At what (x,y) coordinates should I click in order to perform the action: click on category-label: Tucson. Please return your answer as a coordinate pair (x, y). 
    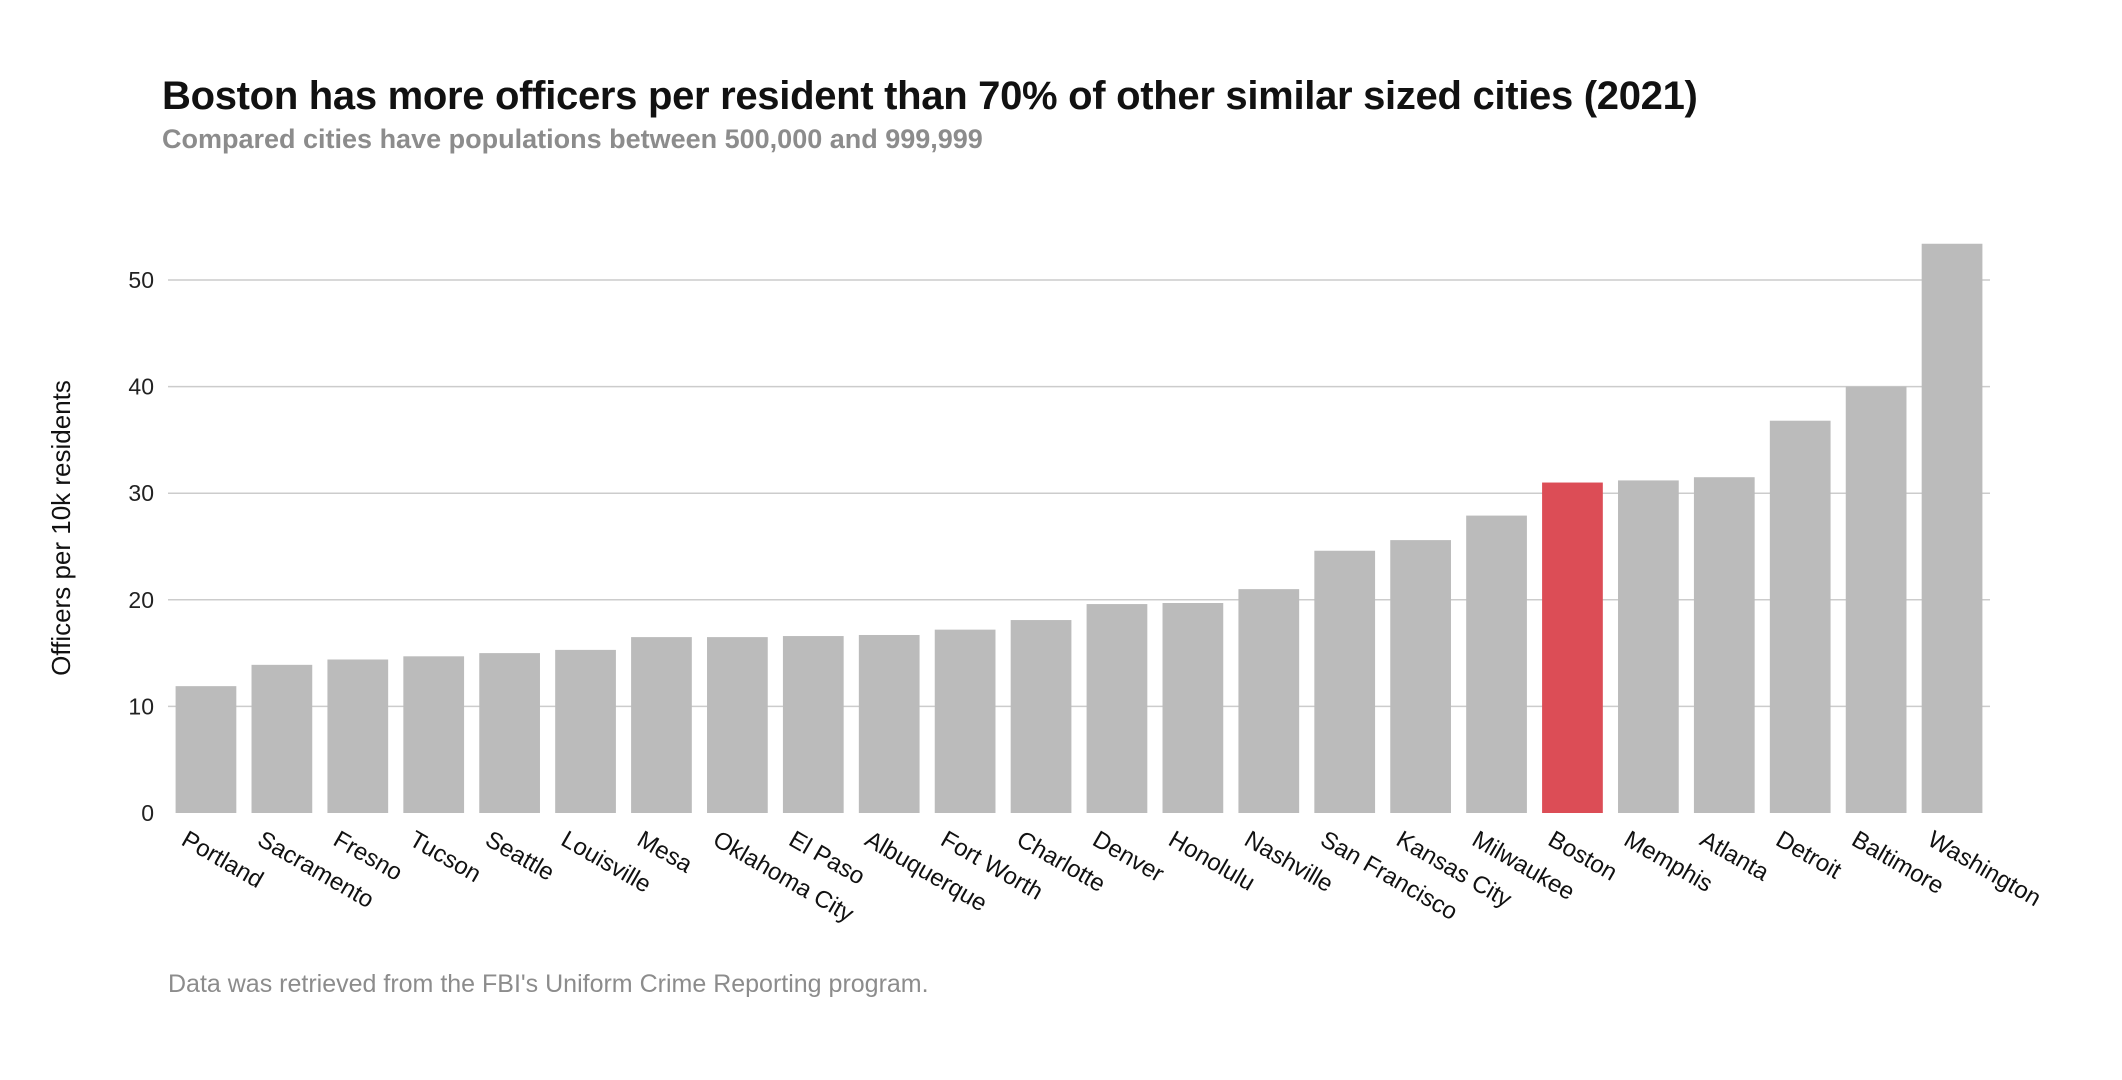
    Looking at the image, I should click on (445, 857).